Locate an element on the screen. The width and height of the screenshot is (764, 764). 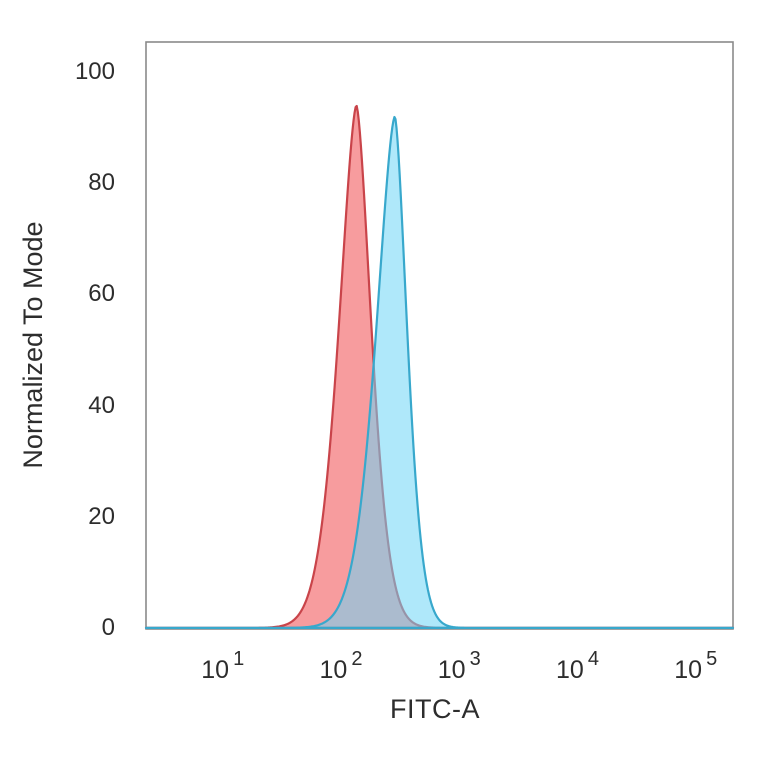
y-tick-label-100: 100 is located at coordinates (94, 72).